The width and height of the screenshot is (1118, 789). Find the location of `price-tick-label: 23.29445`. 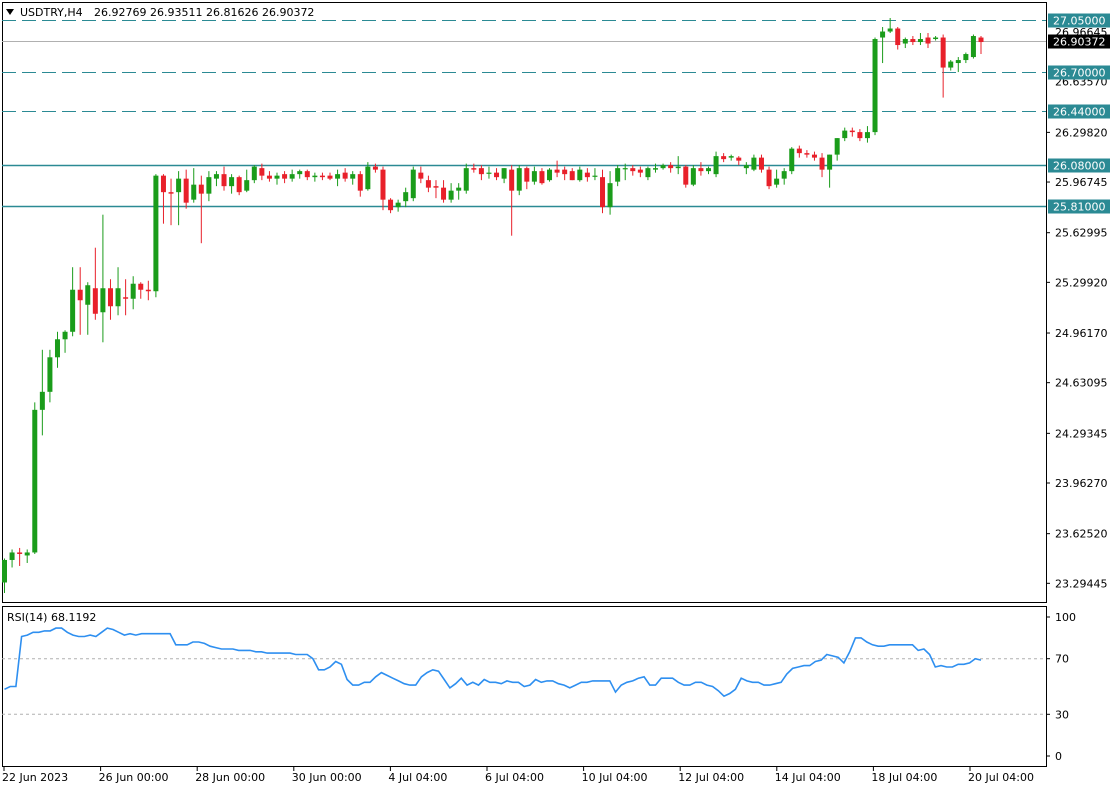

price-tick-label: 23.29445 is located at coordinates (1081, 583).